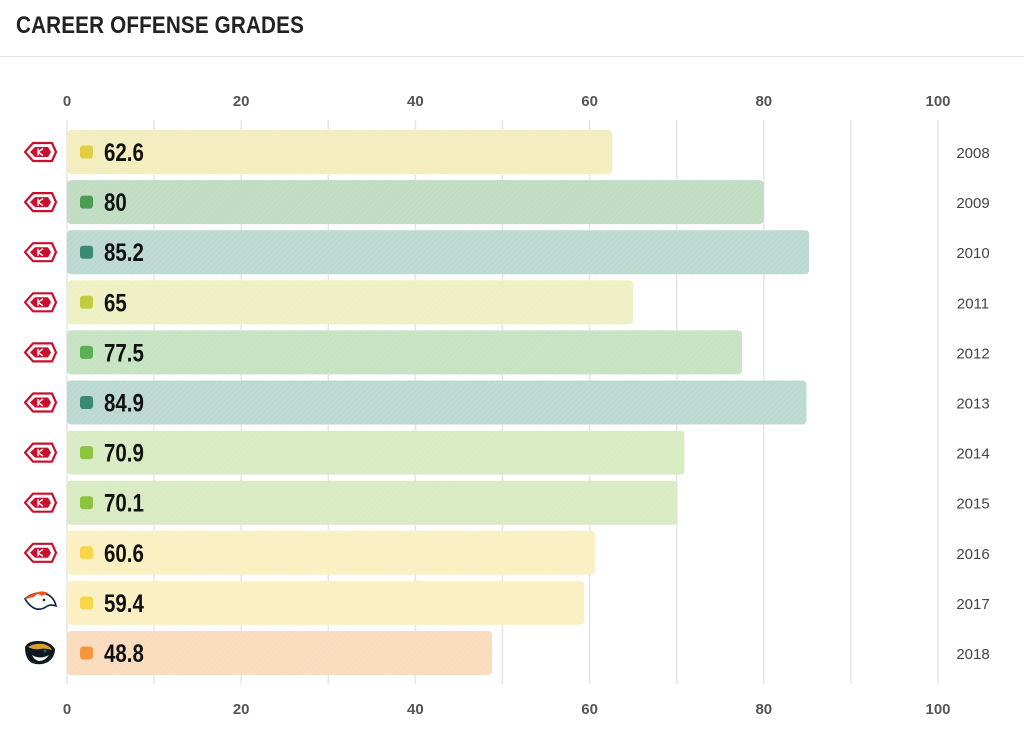  What do you see at coordinates (160, 25) in the screenshot?
I see `chart-title: CAREER OFFENSE GRADES` at bounding box center [160, 25].